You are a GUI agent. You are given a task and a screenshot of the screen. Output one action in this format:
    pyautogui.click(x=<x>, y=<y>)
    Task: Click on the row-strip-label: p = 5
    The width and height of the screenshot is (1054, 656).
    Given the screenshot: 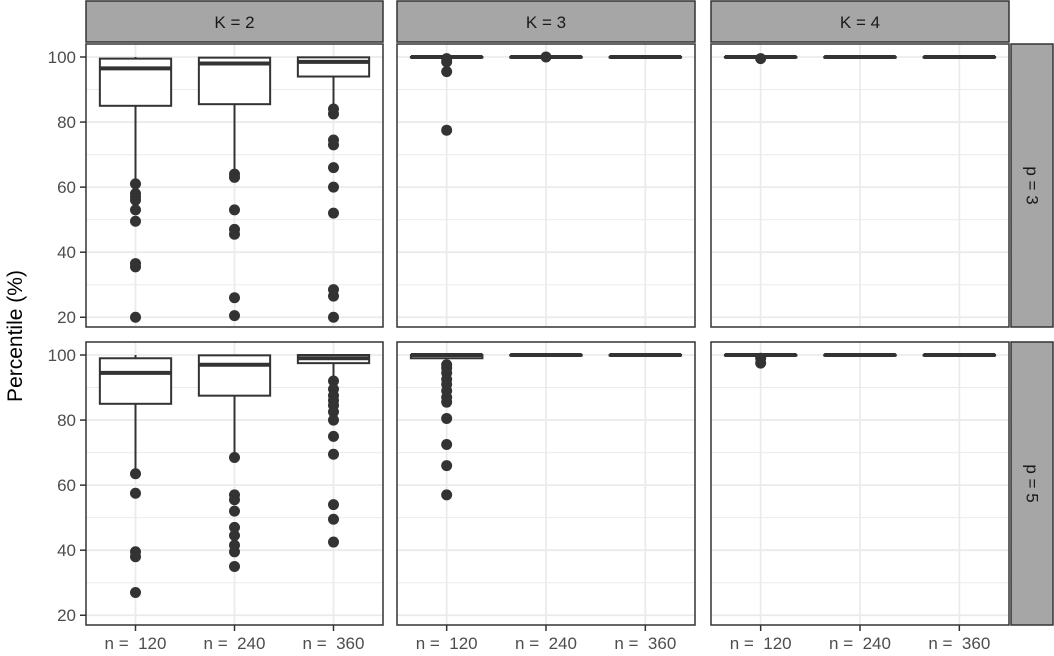 What is the action you would take?
    pyautogui.click(x=1032, y=483)
    